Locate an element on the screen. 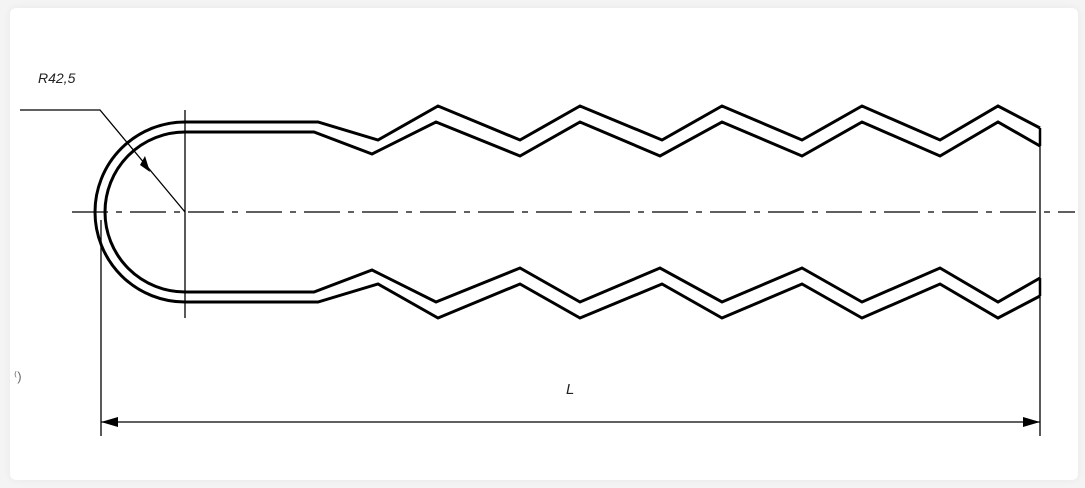 This screenshot has height=488, width=1085. radius-leader-arrow is located at coordinates (145, 164).